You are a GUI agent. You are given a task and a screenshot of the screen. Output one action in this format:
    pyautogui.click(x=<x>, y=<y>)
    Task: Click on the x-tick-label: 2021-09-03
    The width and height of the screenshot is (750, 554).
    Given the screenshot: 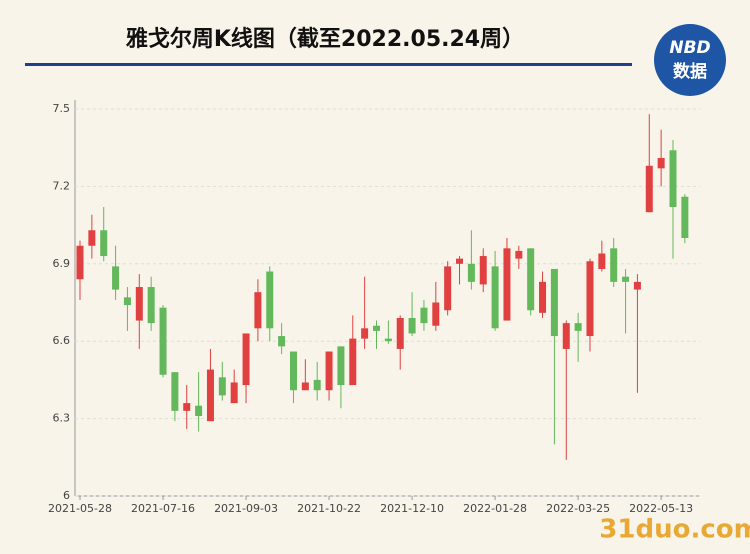 What is the action you would take?
    pyautogui.click(x=246, y=508)
    